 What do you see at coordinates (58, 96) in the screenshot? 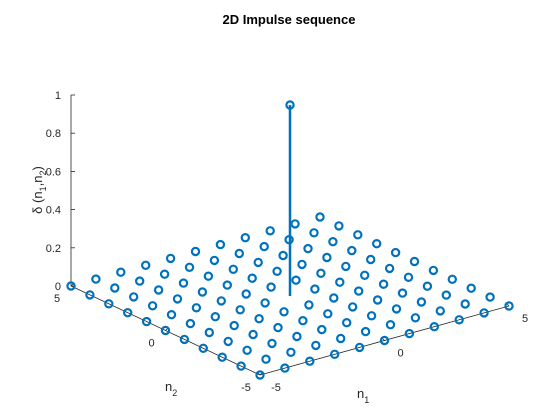
I see `z-tick-label: 1` at bounding box center [58, 96].